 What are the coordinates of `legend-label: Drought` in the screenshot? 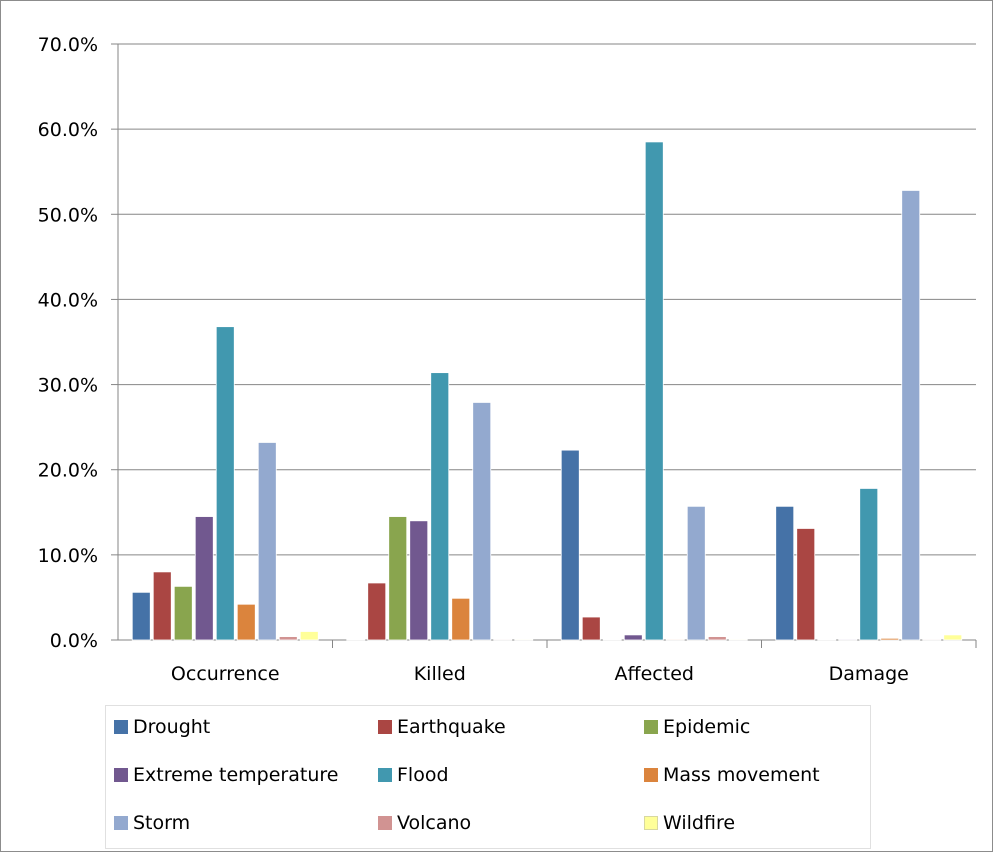 It's located at (172, 727).